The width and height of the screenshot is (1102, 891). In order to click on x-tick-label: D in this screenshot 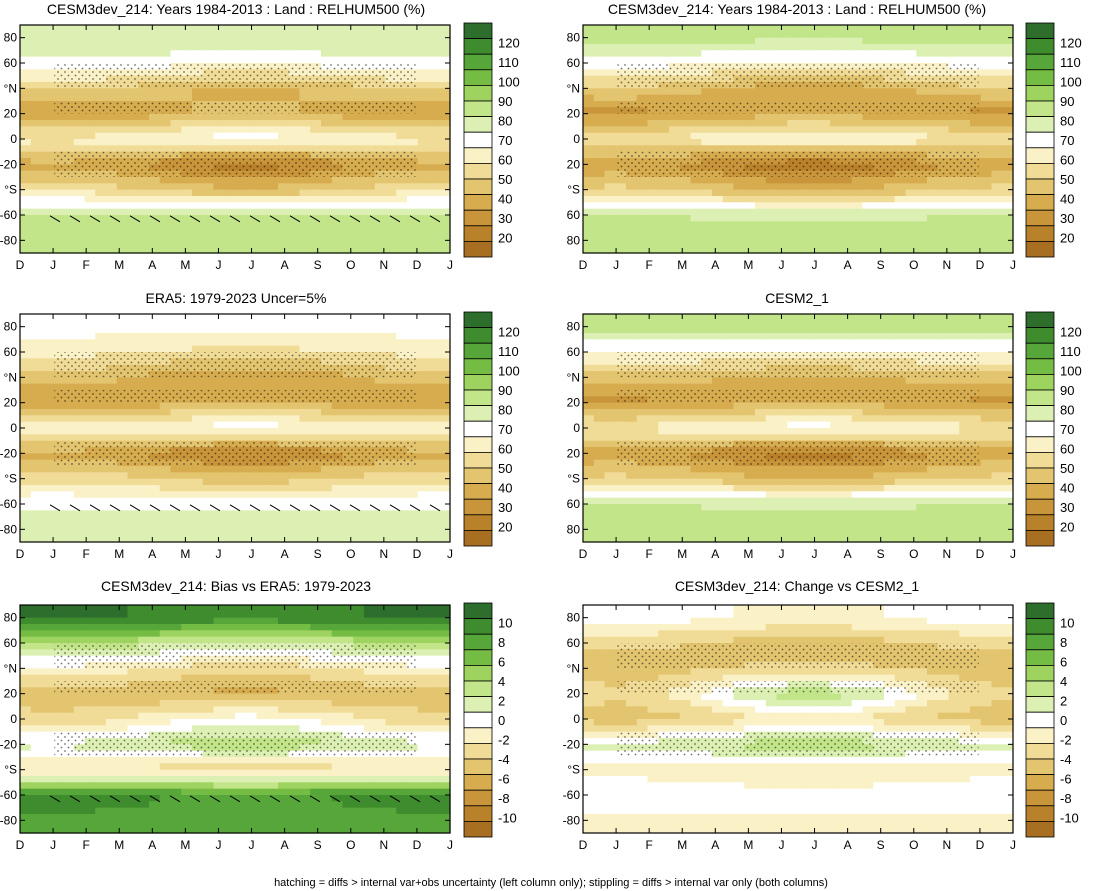, I will do `click(417, 554)`.